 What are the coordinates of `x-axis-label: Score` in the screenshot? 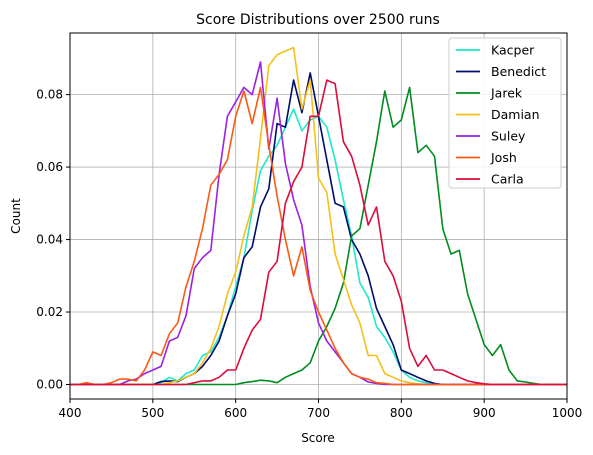 It's located at (318, 438).